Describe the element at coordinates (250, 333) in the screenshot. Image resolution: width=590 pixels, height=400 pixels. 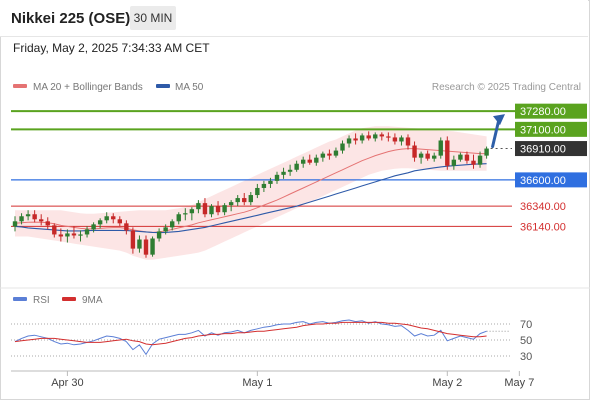
I see `rsi-ma-line` at that location.